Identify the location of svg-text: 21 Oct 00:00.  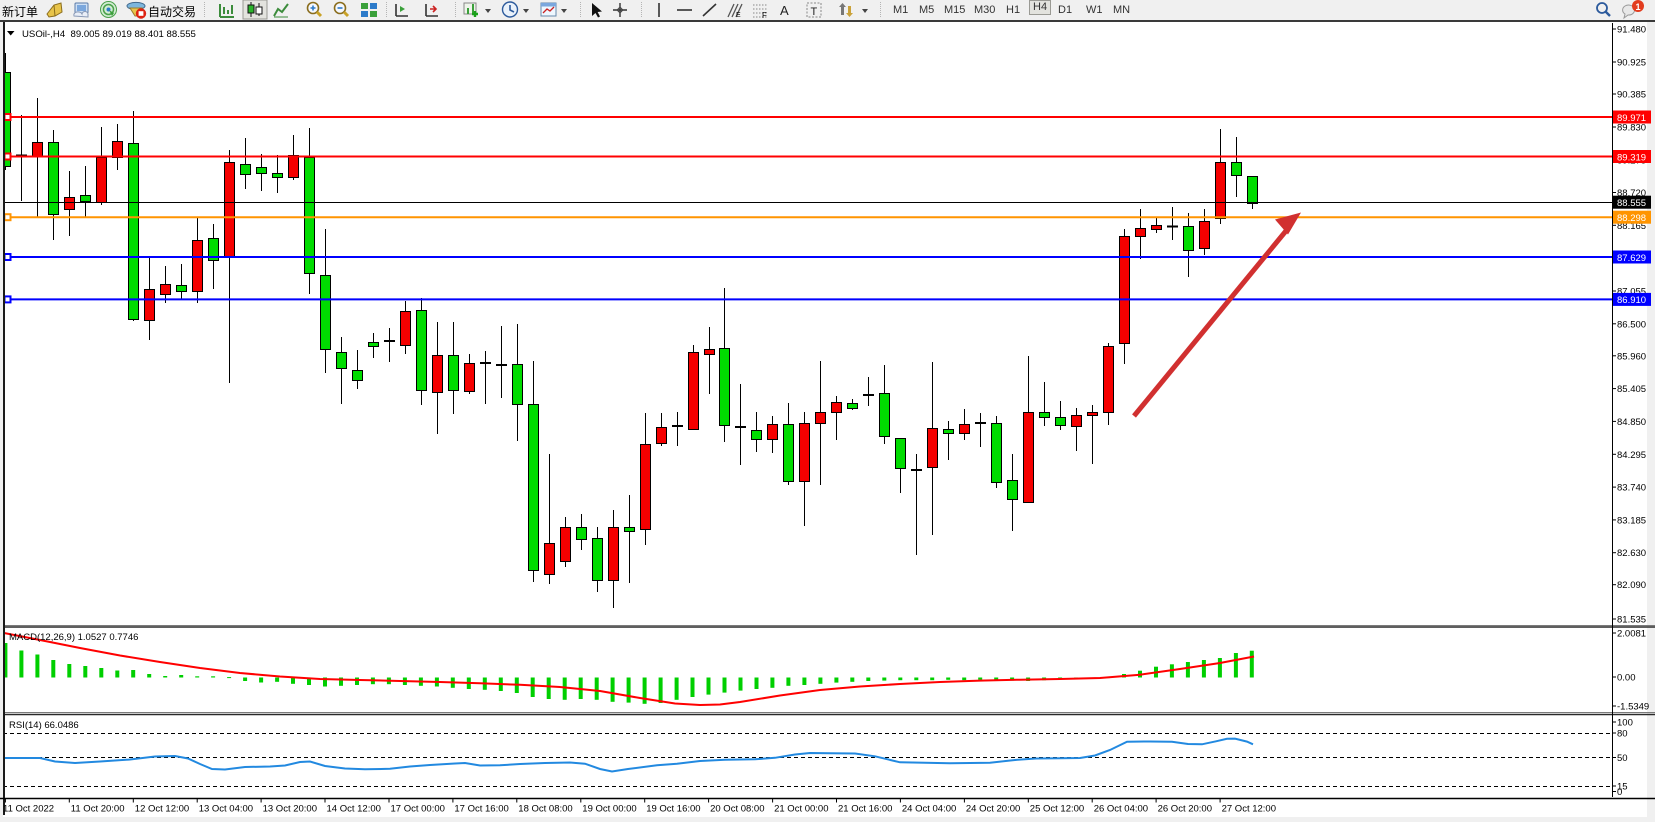
(801, 809).